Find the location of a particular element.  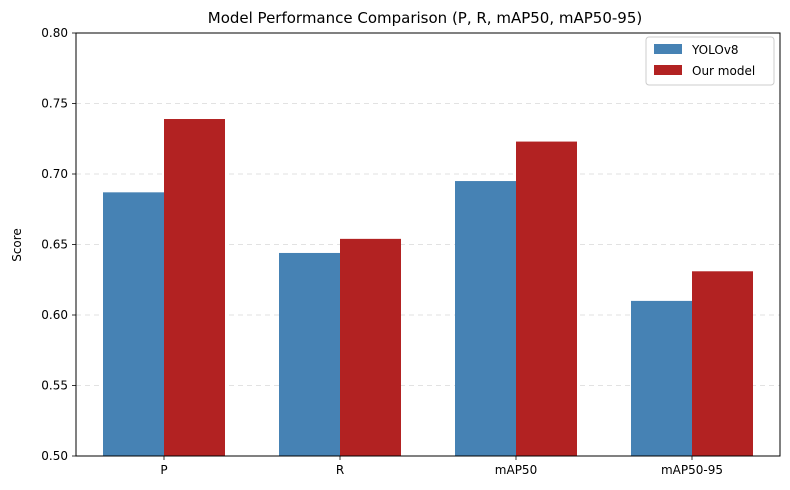

x-tick-label: P is located at coordinates (163, 470).